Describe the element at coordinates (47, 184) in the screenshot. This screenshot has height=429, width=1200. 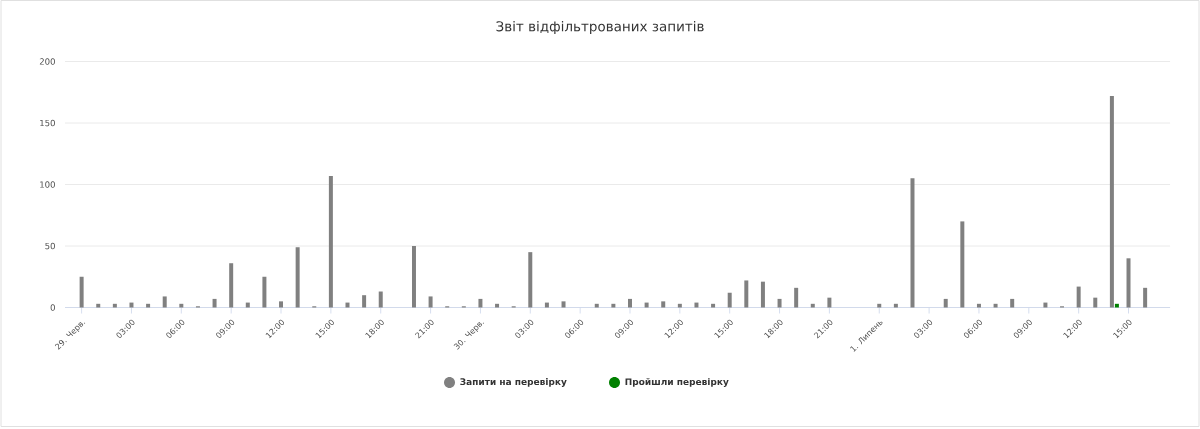
I see `y-tick-label: 100` at that location.